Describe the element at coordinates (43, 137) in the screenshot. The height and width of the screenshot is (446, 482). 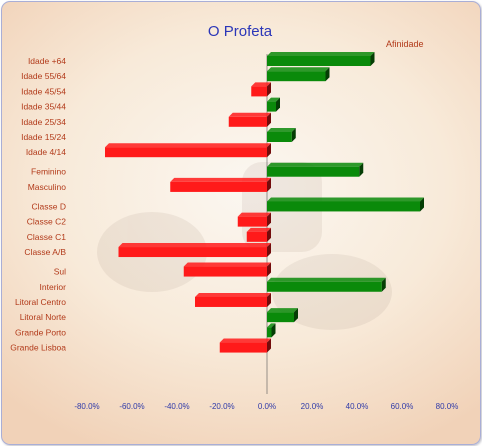
I see `category-label-idade-15-24: Idade 15/24` at that location.